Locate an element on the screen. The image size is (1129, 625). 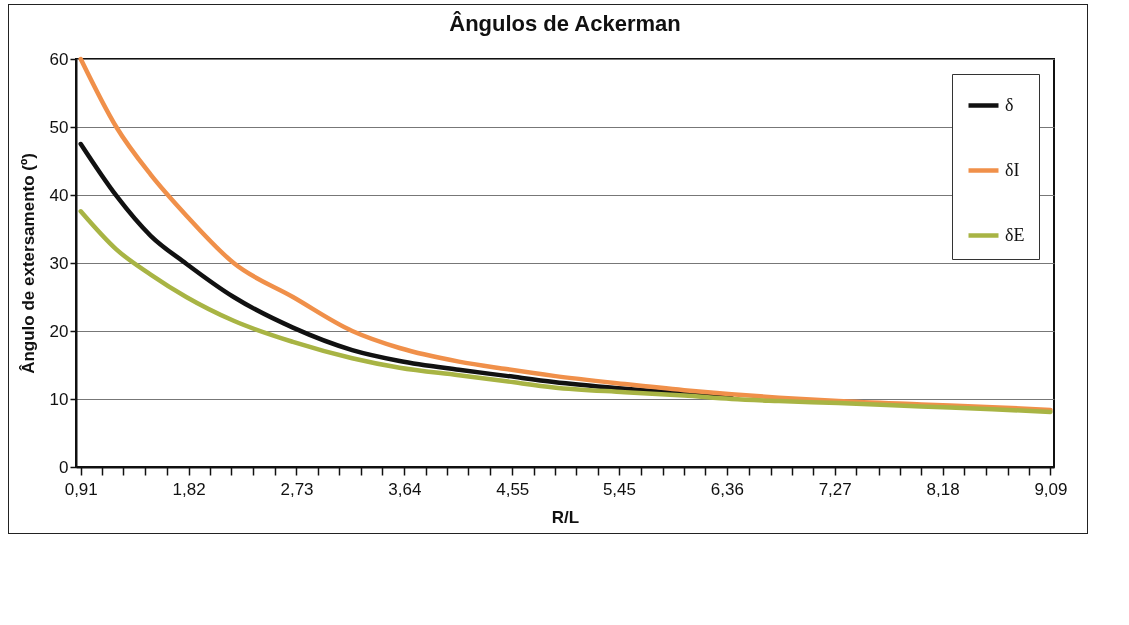
legend-label: δE is located at coordinates (1015, 234).